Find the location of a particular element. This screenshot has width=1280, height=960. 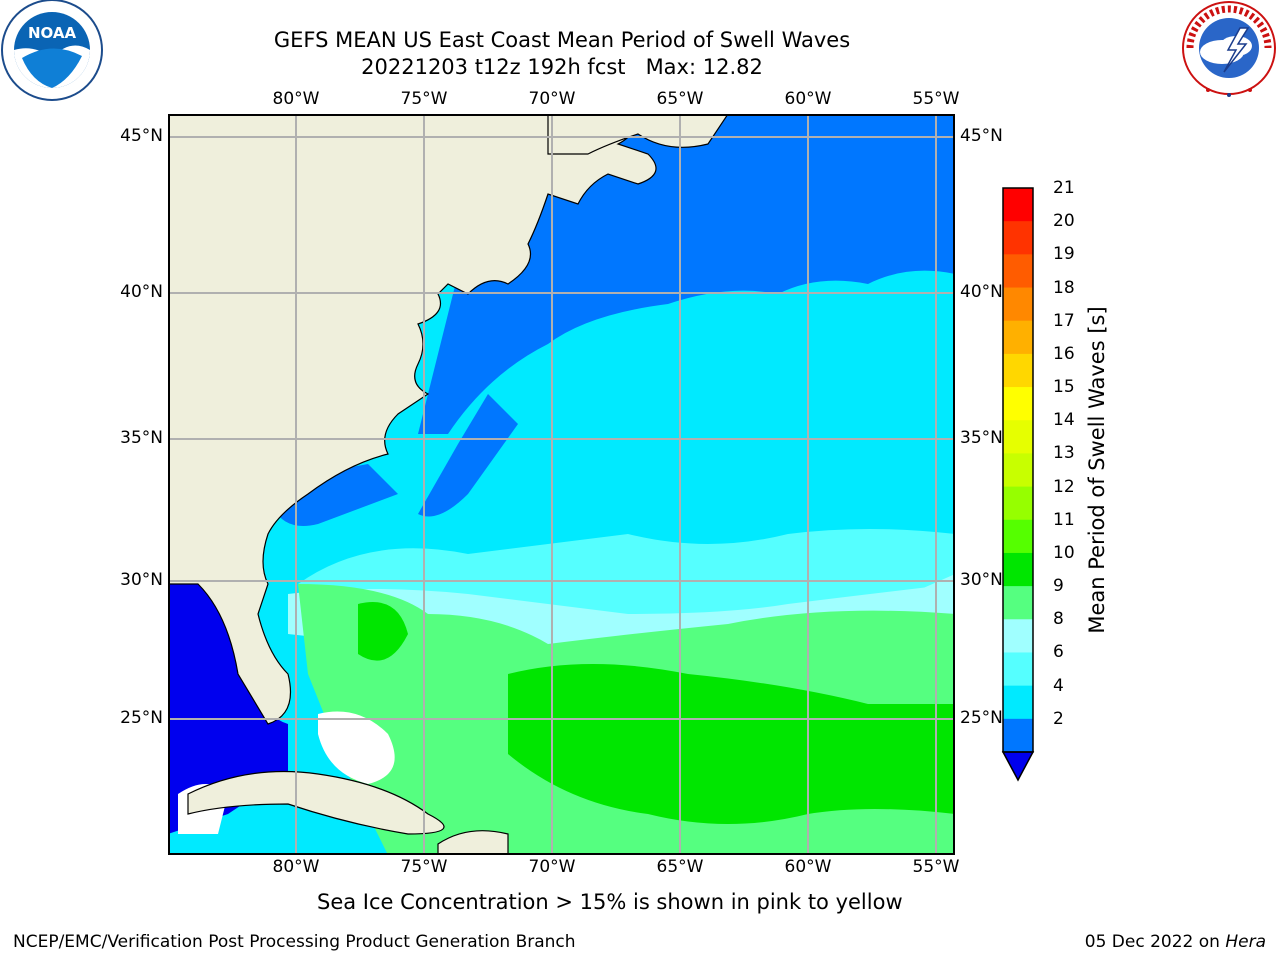

lon-tick-top: 75°W is located at coordinates (424, 99).